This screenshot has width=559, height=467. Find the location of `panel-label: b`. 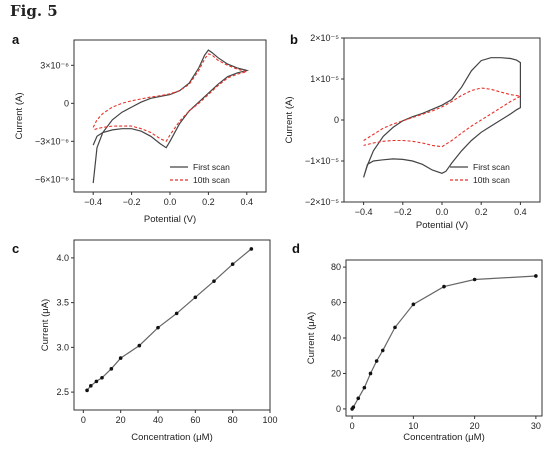

panel-label: b is located at coordinates (294, 39).